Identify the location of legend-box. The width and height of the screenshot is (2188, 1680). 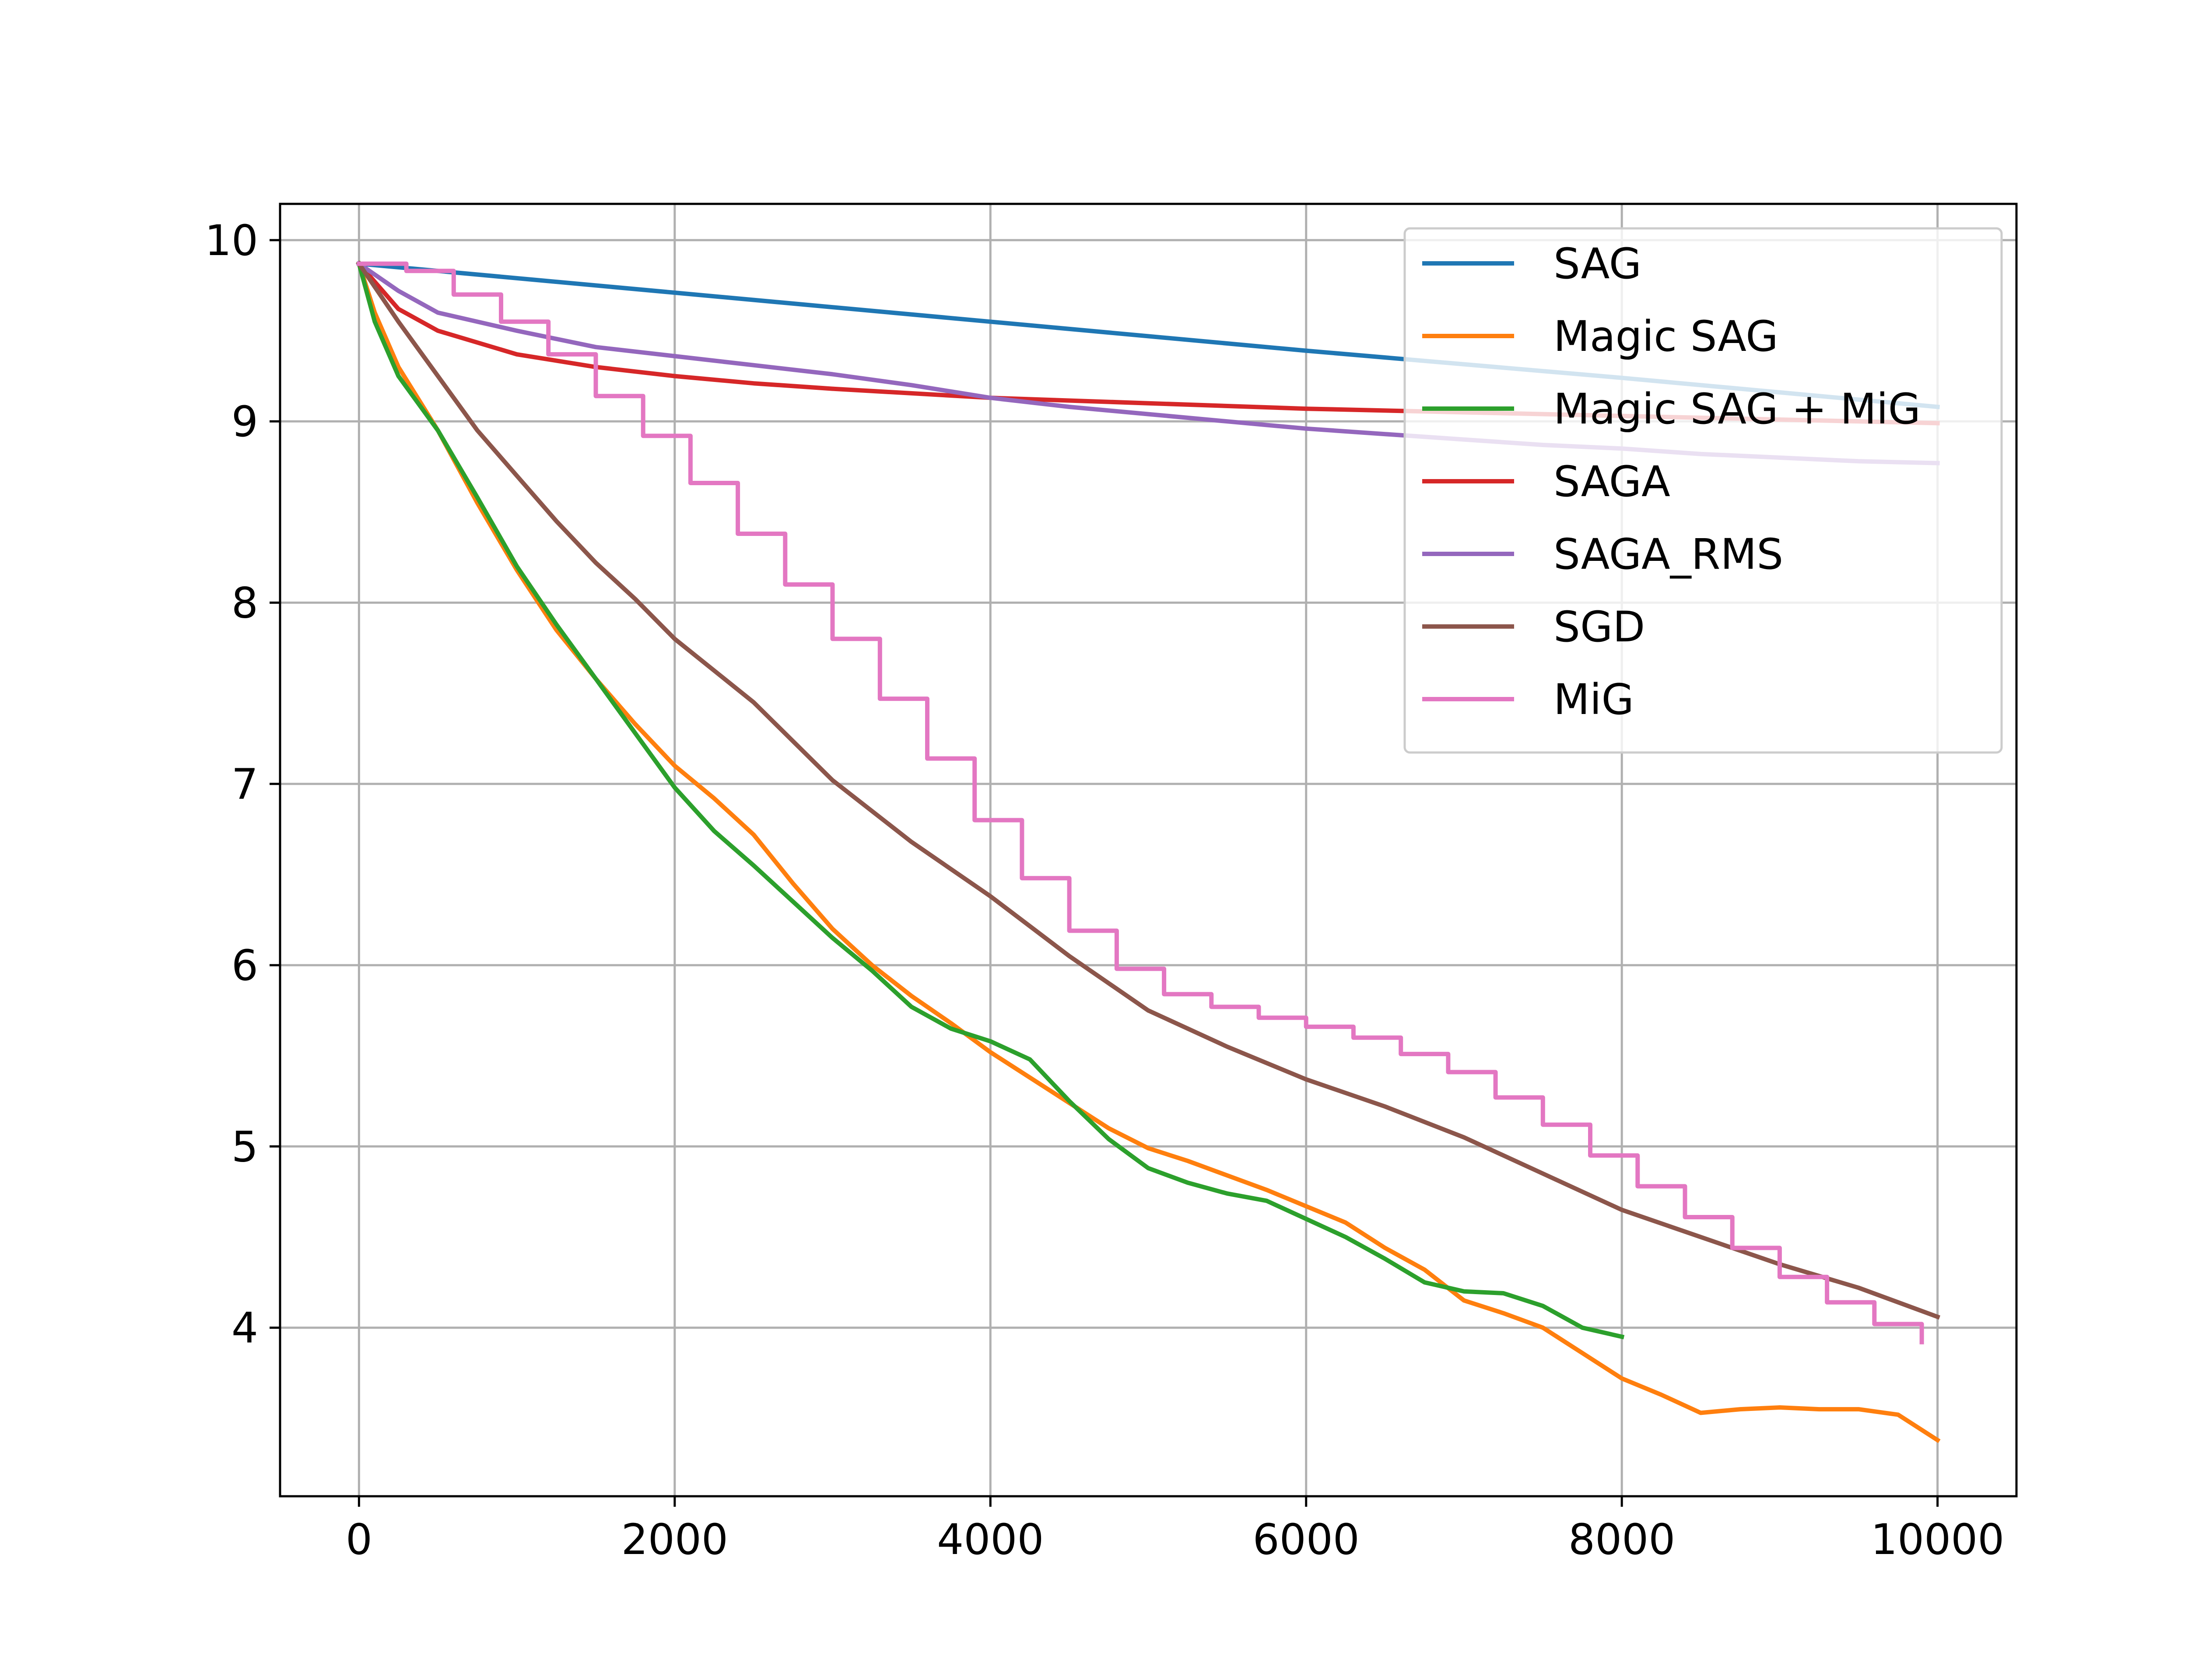
(1703, 490).